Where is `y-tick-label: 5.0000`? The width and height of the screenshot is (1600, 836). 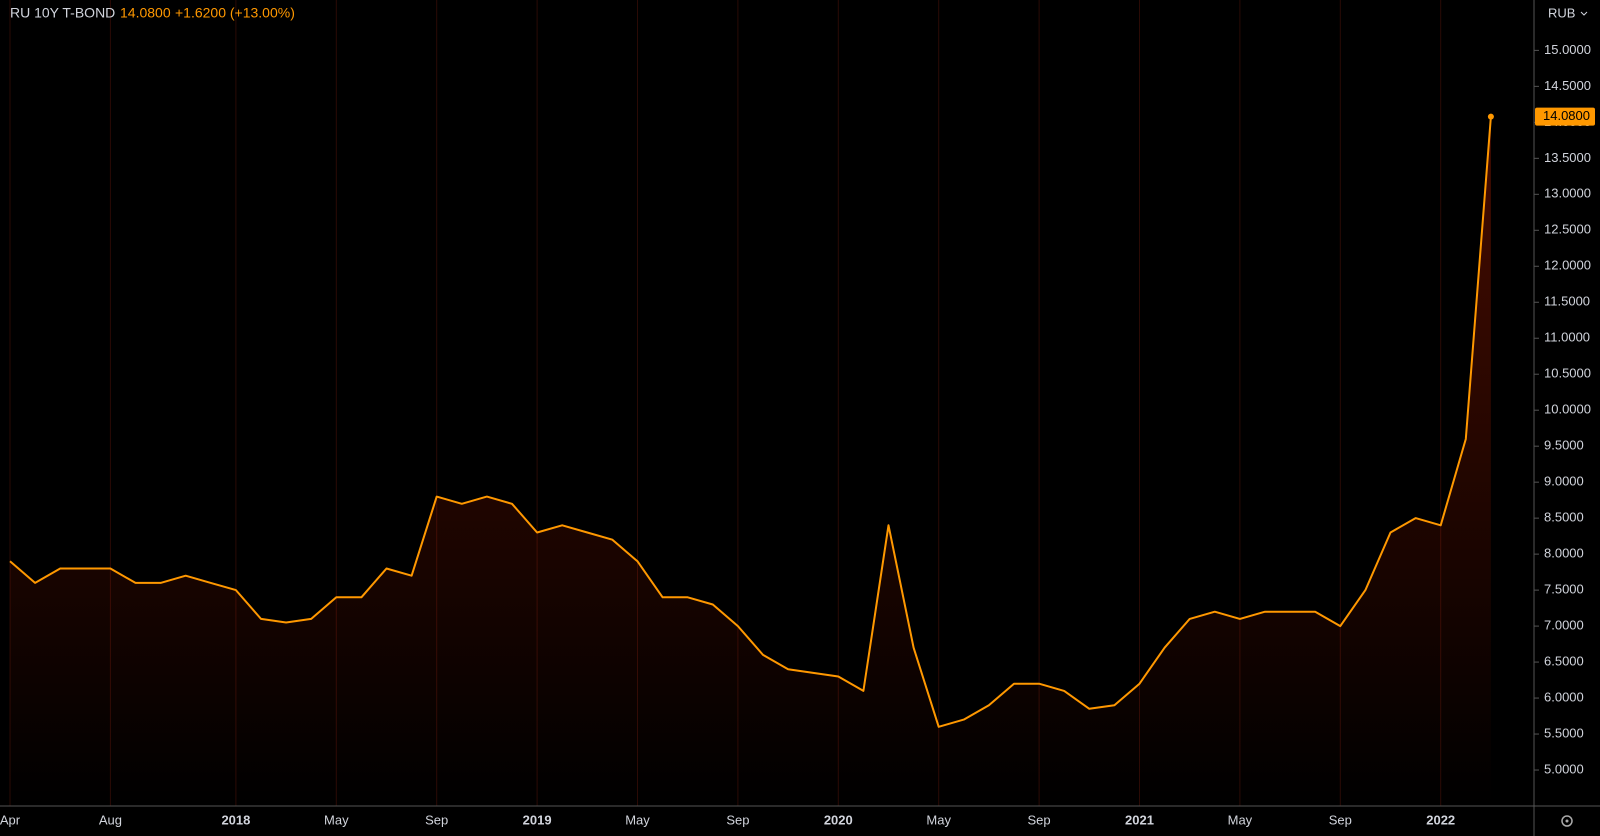
y-tick-label: 5.0000 is located at coordinates (1564, 768).